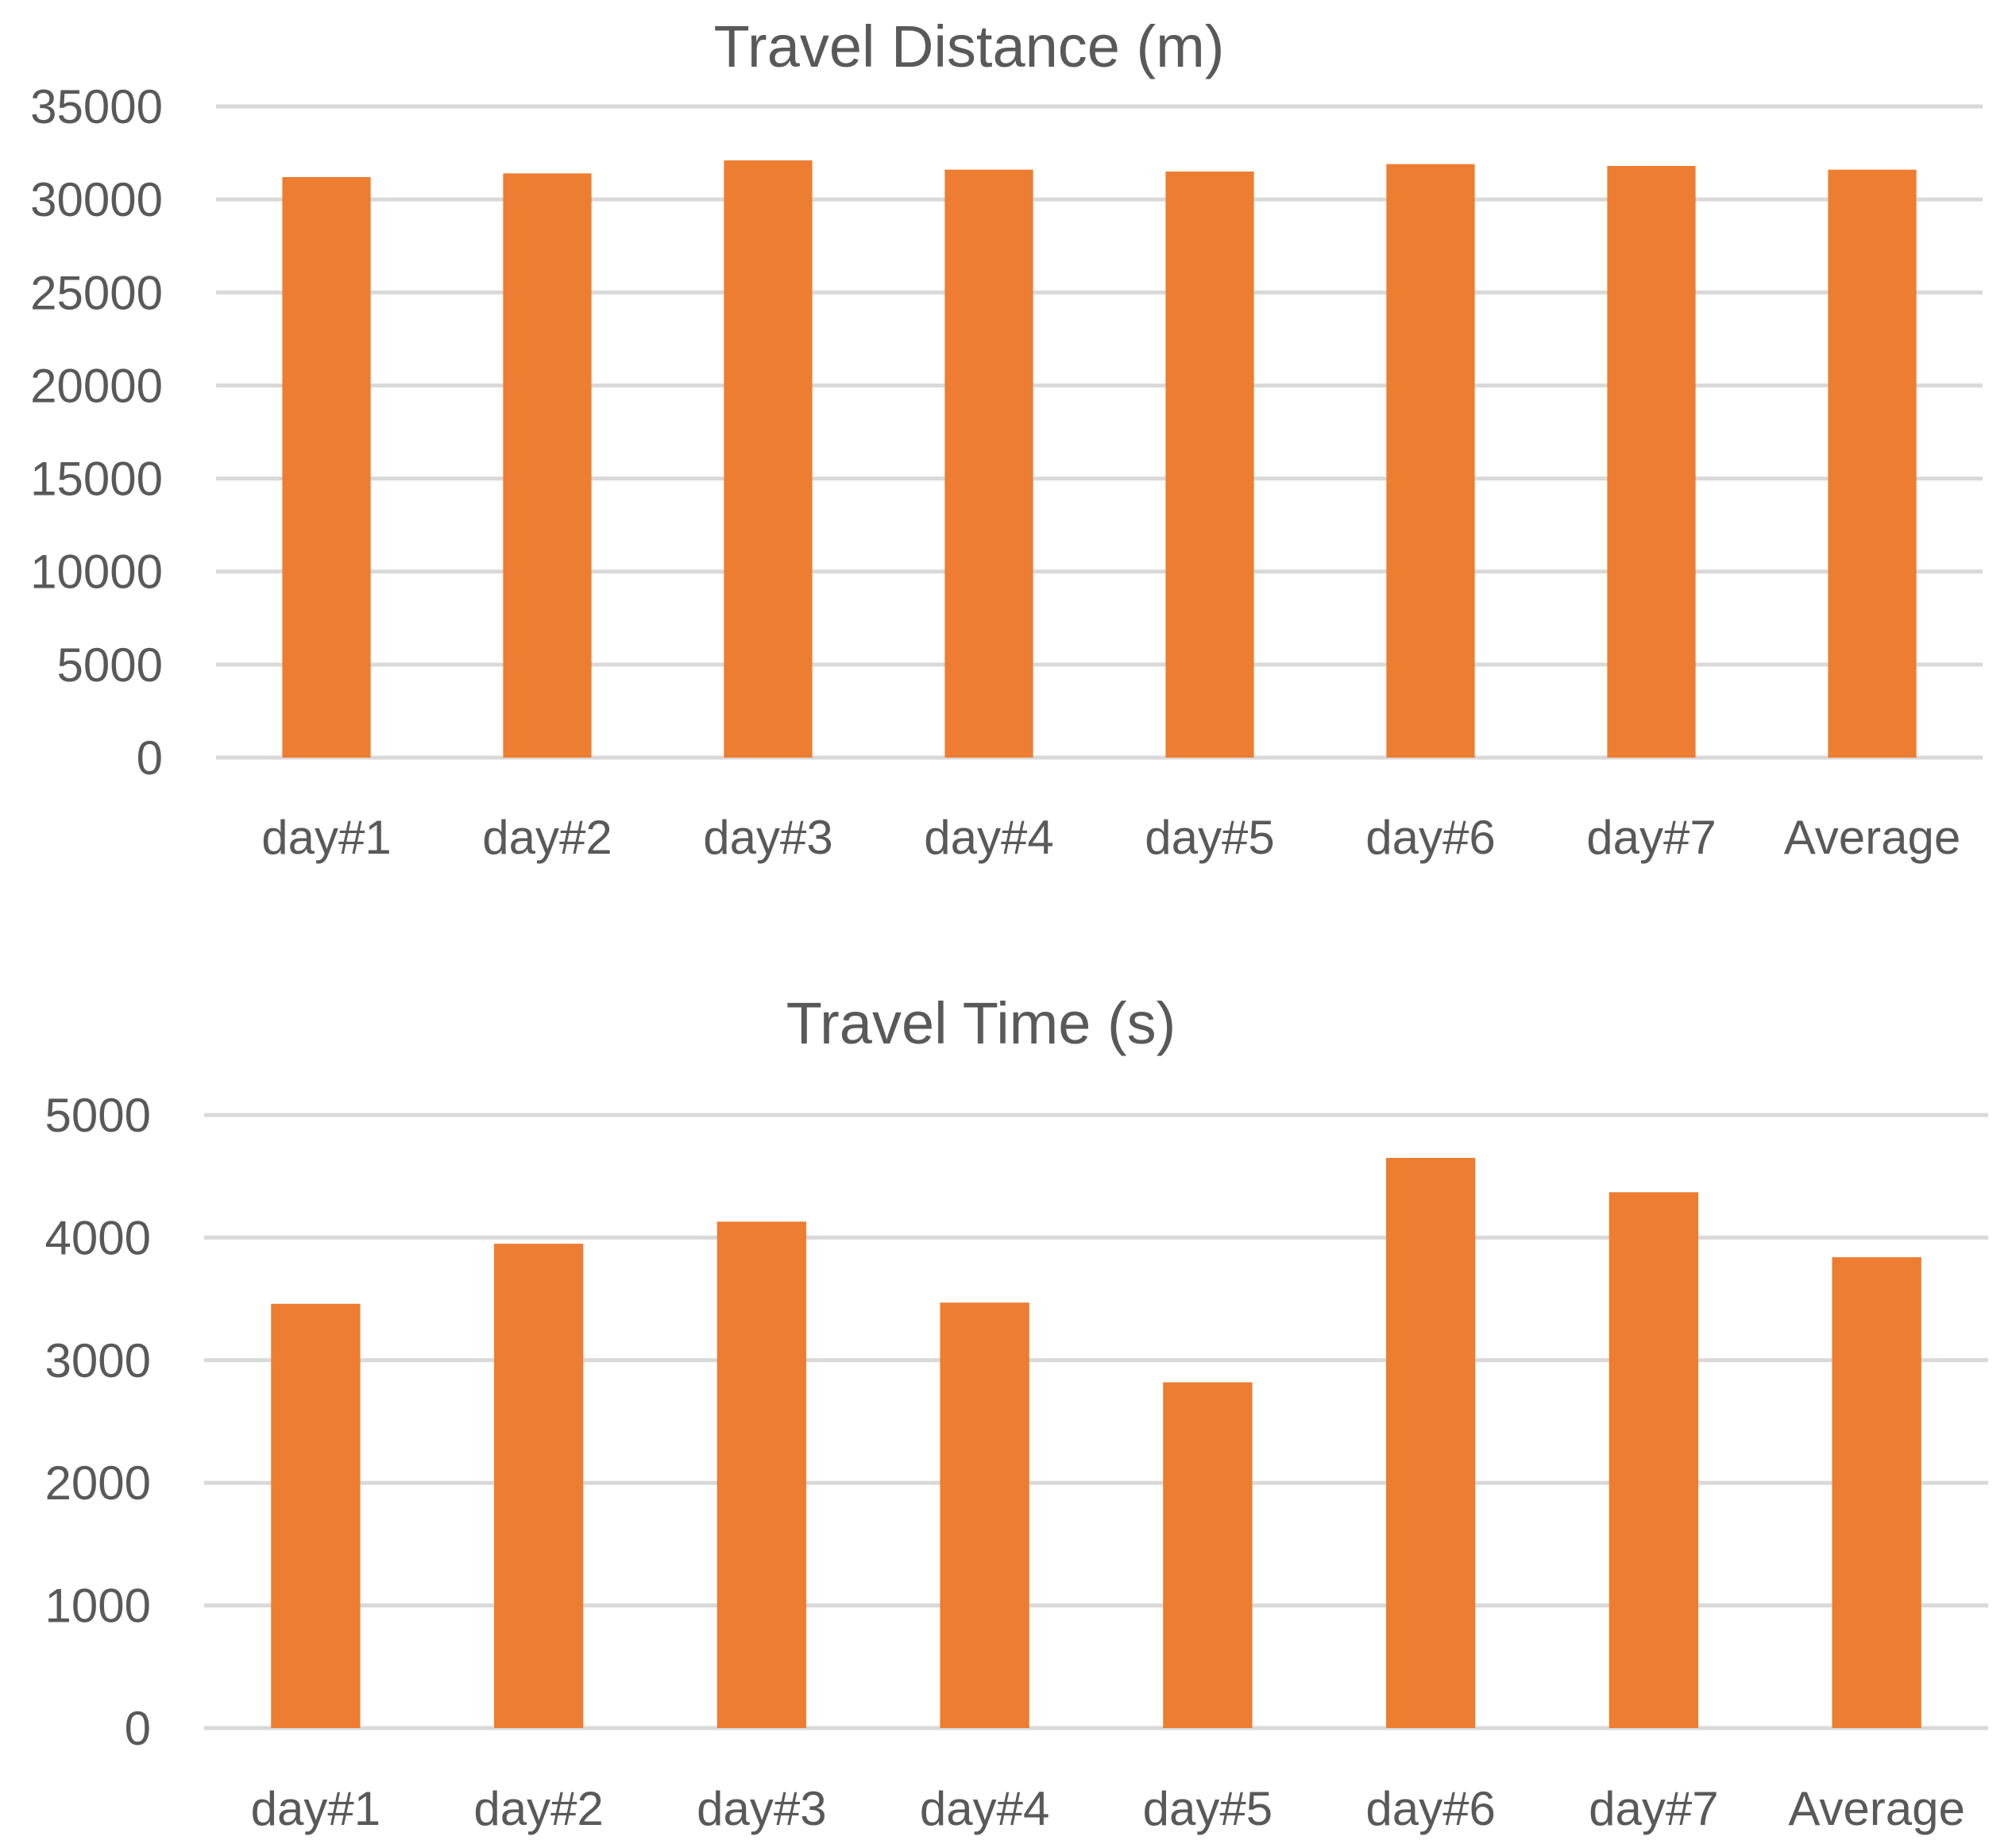  What do you see at coordinates (981, 1023) in the screenshot?
I see `chart-title: Travel Time (s)` at bounding box center [981, 1023].